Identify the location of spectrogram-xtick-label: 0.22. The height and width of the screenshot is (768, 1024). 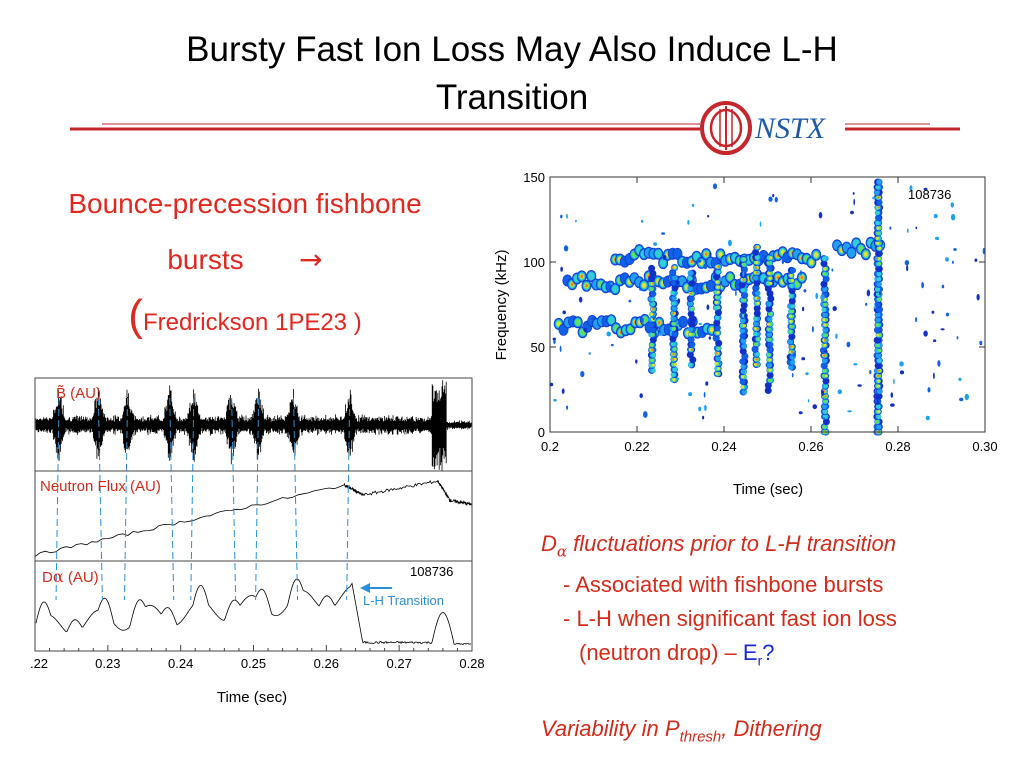
(636, 446).